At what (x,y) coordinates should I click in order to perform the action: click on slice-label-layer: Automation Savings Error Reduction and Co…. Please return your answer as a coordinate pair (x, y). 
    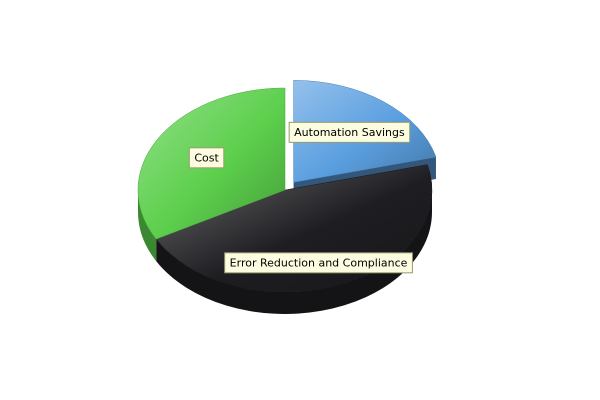
    Looking at the image, I should click on (300, 197).